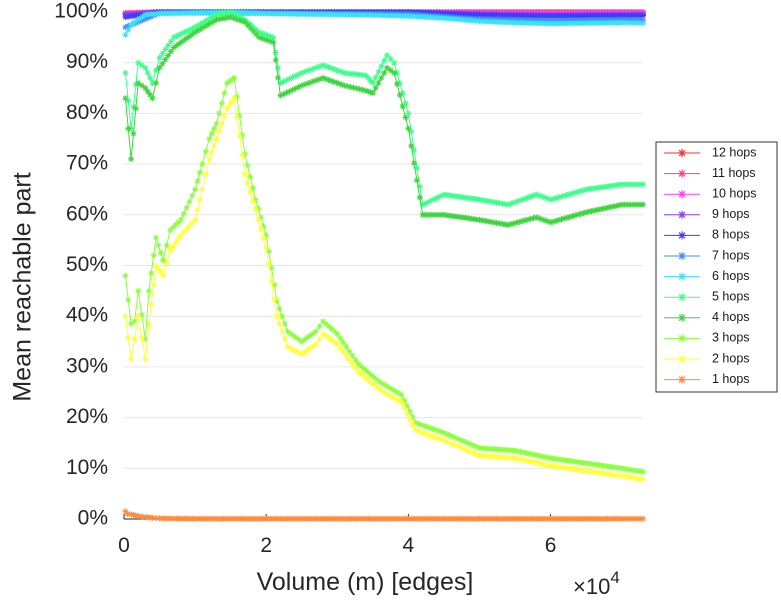  I want to click on legend-label: 6 hops, so click(731, 276).